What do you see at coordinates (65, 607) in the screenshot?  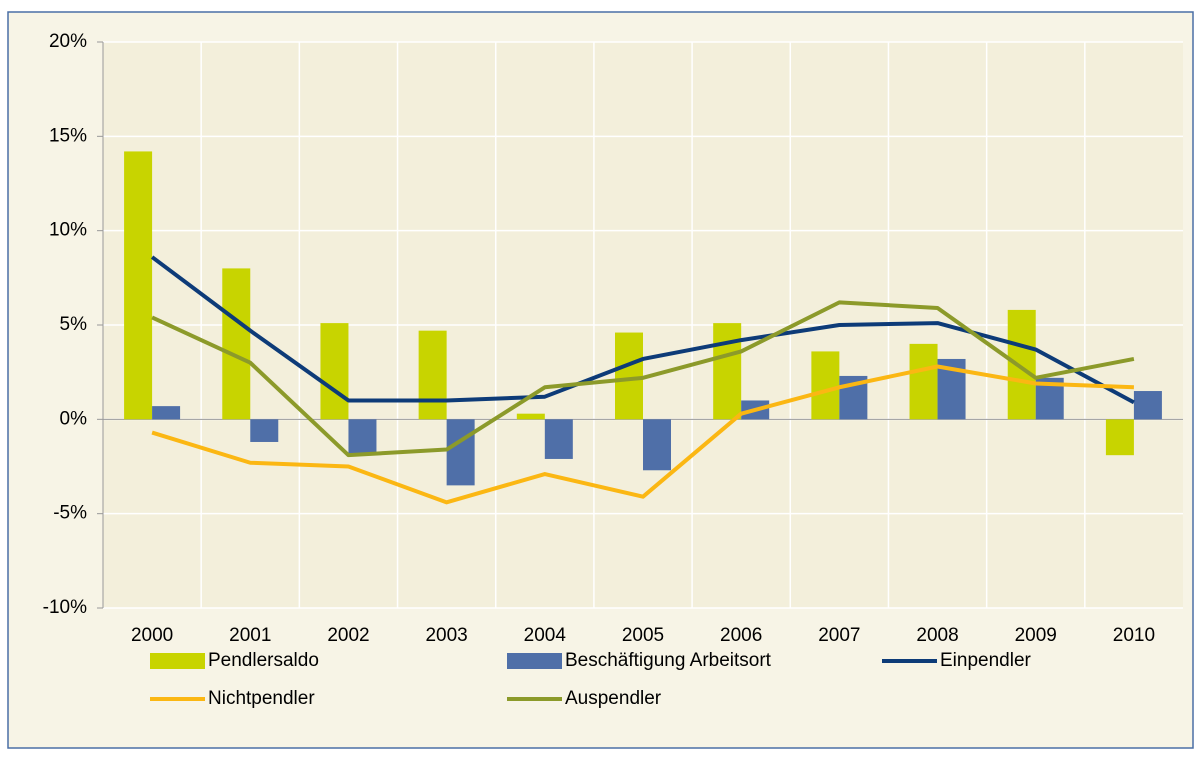 I see `y-tick-label: -10%` at bounding box center [65, 607].